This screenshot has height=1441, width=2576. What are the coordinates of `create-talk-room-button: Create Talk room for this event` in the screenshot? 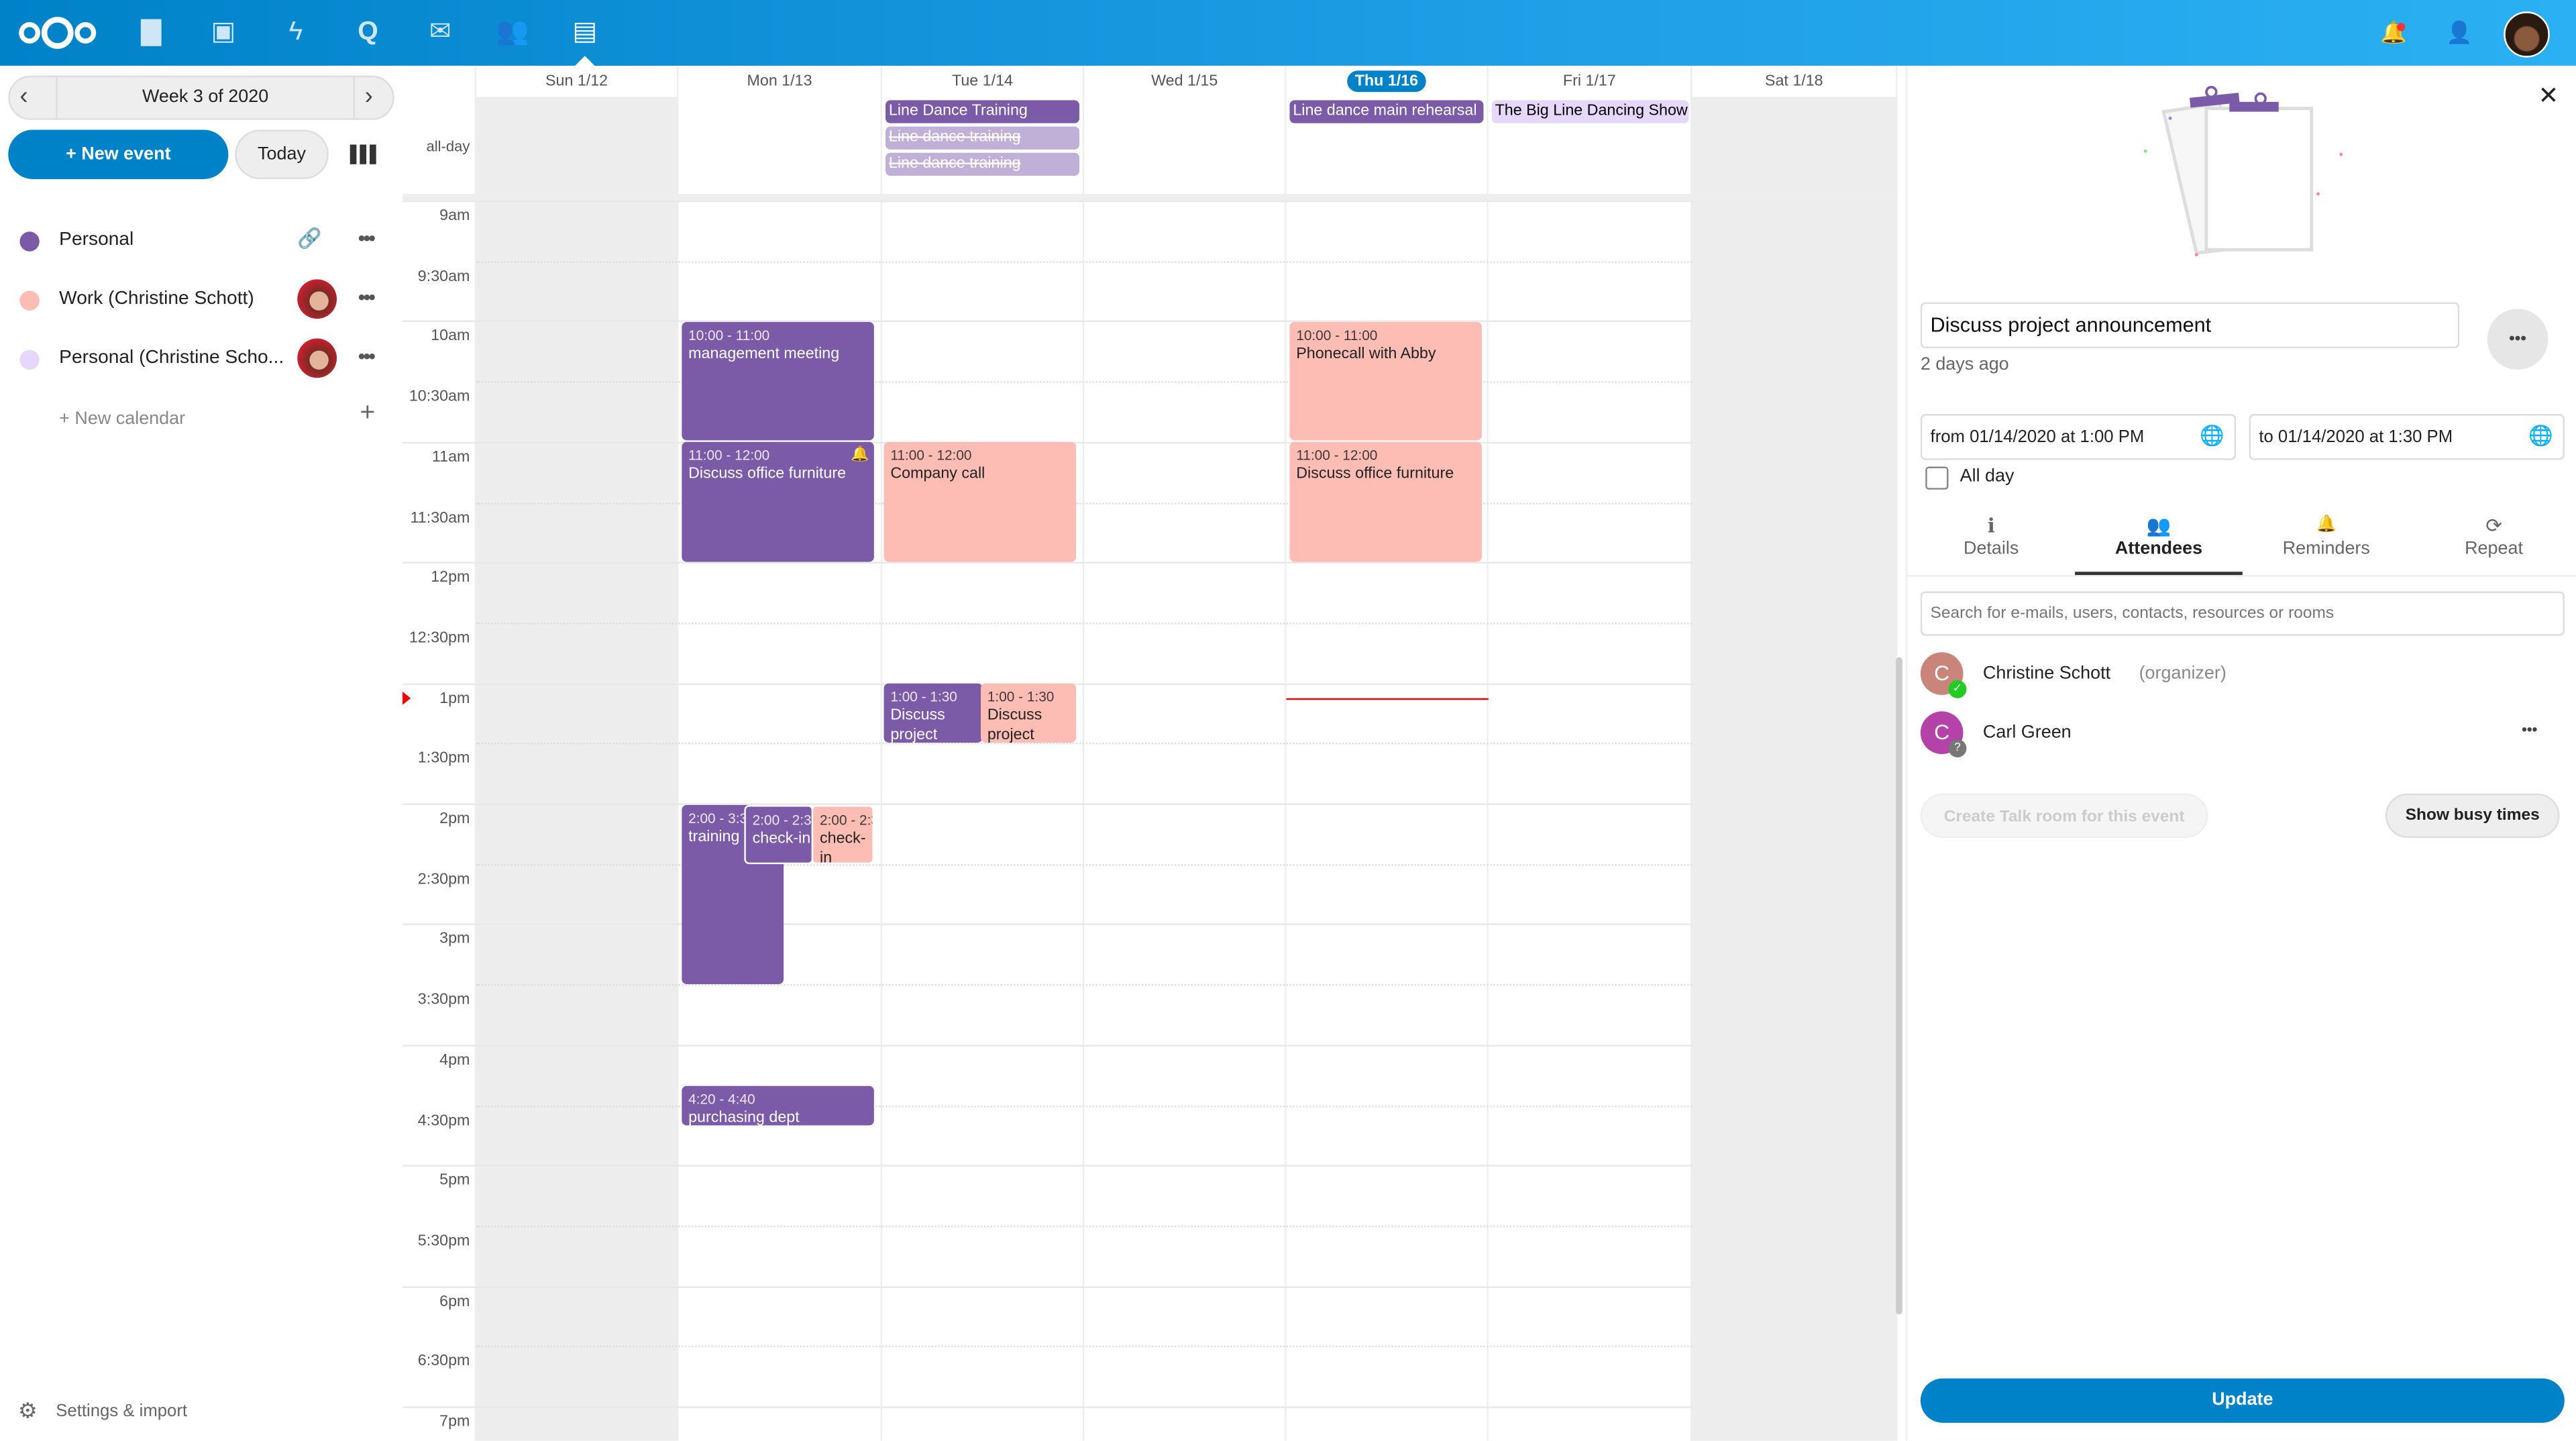 It's located at (2064, 815).